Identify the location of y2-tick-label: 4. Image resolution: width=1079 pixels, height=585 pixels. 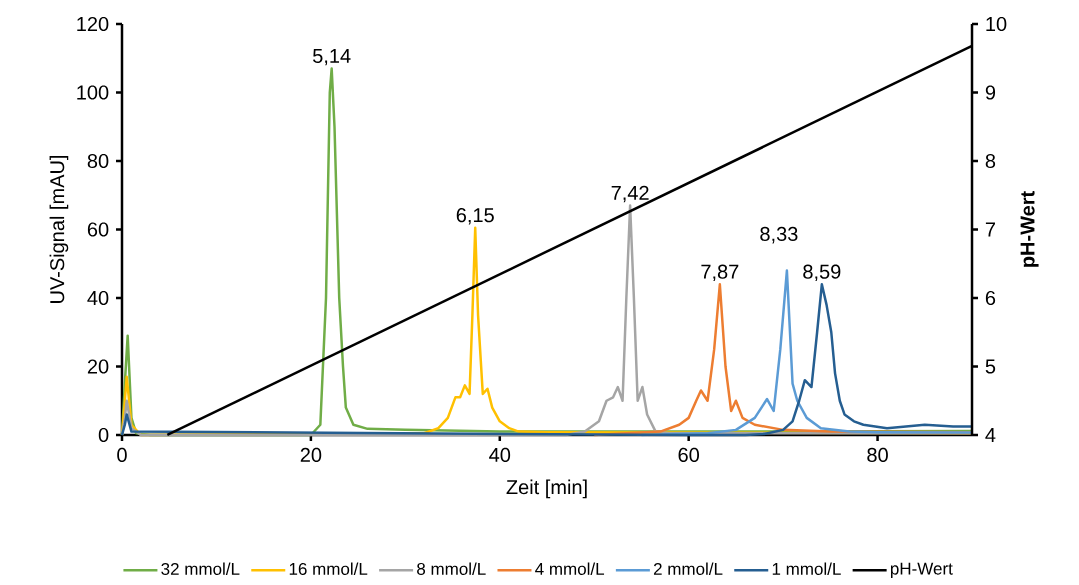
(990, 435).